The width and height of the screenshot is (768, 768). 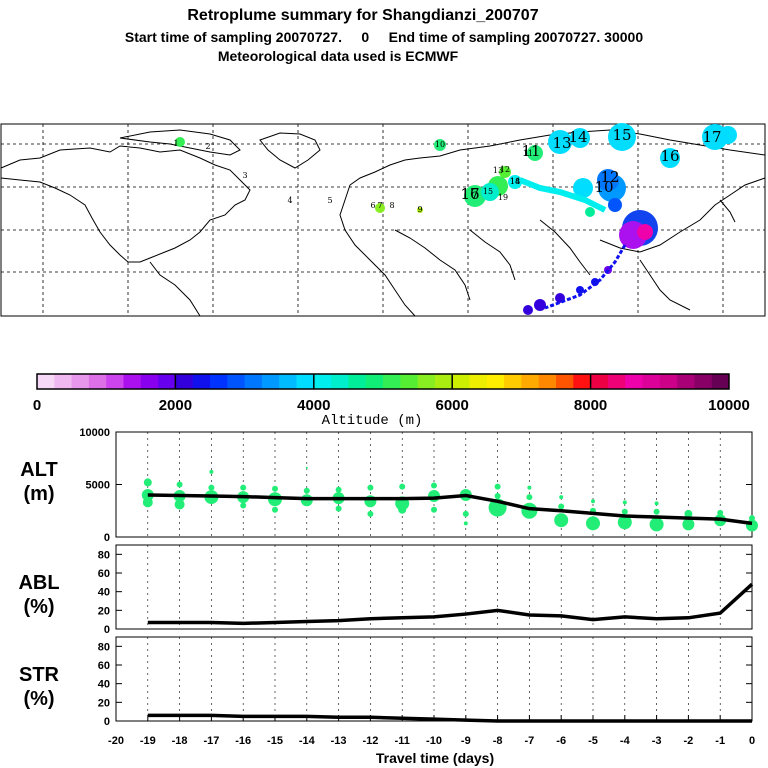 I want to click on x-tick-label: -4, so click(x=625, y=741).